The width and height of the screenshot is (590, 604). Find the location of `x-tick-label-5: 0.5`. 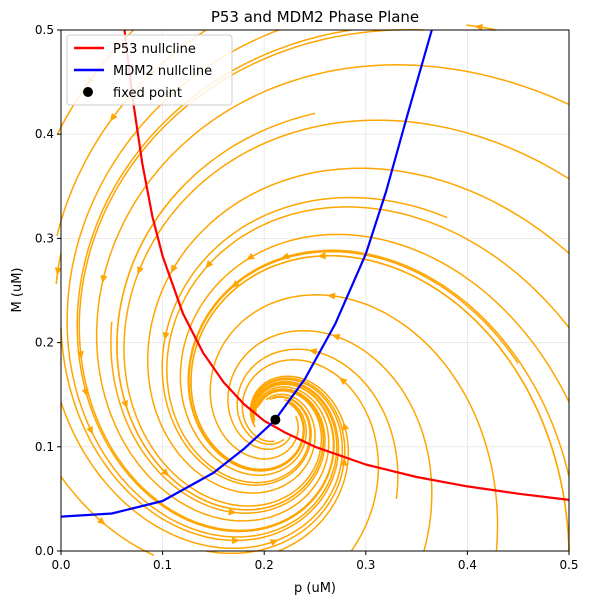

x-tick-label-5: 0.5 is located at coordinates (568, 565).